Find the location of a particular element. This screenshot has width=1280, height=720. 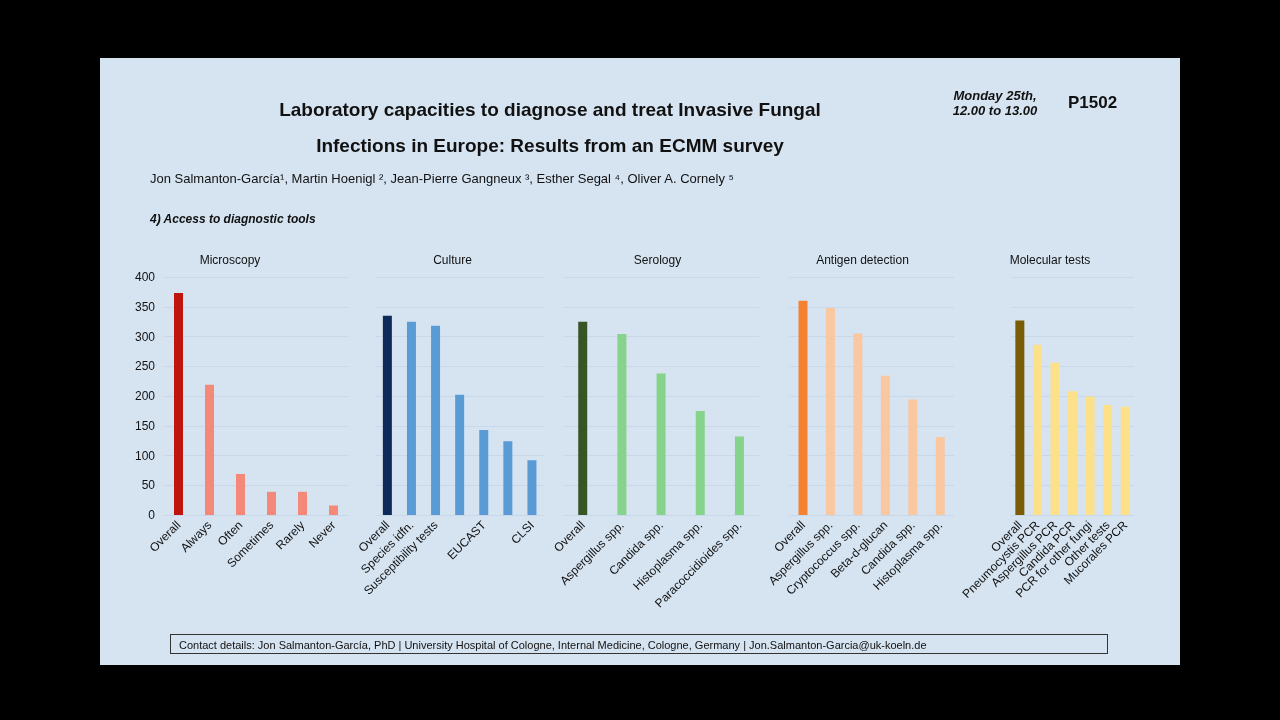

y-tick-label: 150 is located at coordinates (145, 425).